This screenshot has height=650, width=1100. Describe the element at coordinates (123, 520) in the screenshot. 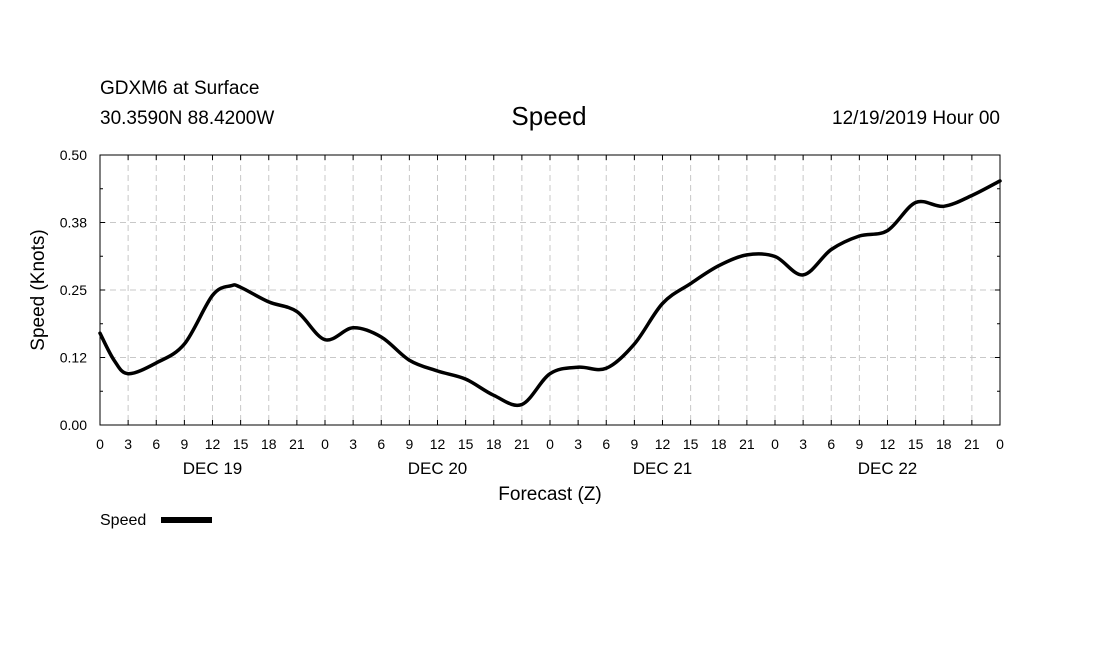

I see `legend-label: Speed` at that location.